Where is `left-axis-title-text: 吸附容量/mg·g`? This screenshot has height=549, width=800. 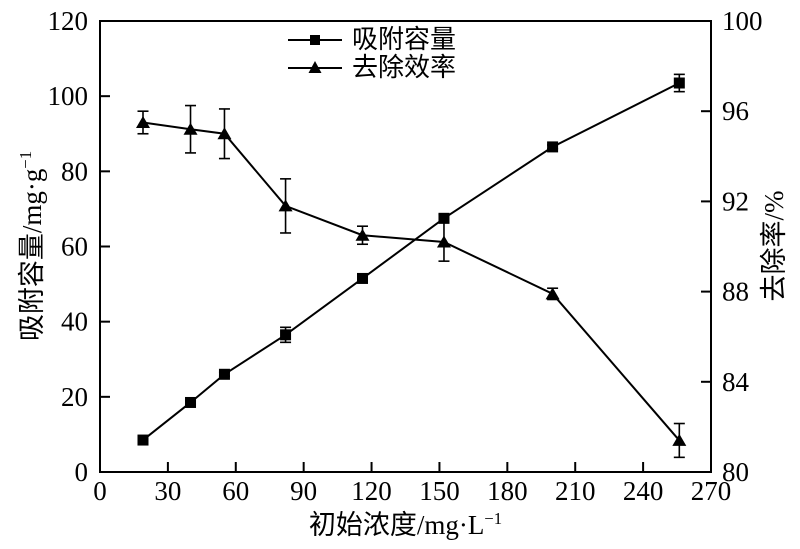
left-axis-title-text: 吸附容量/mg·g is located at coordinates (32, 255).